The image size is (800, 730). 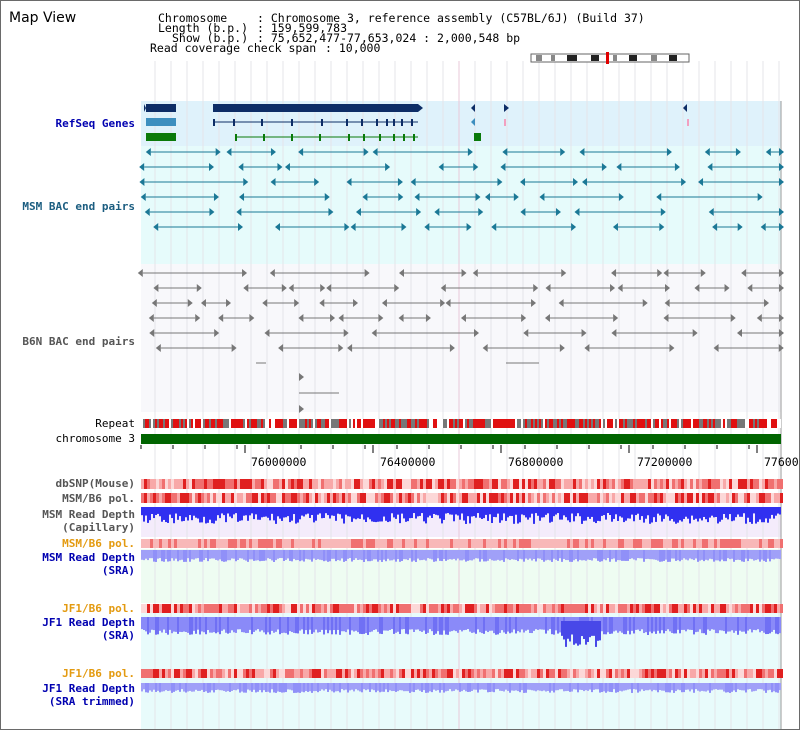 I want to click on track-label-msm-read-depth-capillary: MSM Read Depth, so click(x=88, y=514).